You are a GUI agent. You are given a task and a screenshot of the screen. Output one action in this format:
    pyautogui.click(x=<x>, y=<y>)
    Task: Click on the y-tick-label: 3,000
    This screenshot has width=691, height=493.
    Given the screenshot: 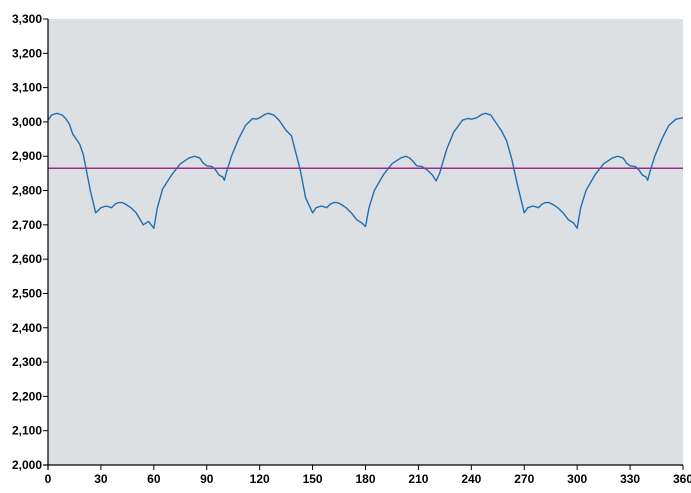 What is the action you would take?
    pyautogui.click(x=27, y=122)
    